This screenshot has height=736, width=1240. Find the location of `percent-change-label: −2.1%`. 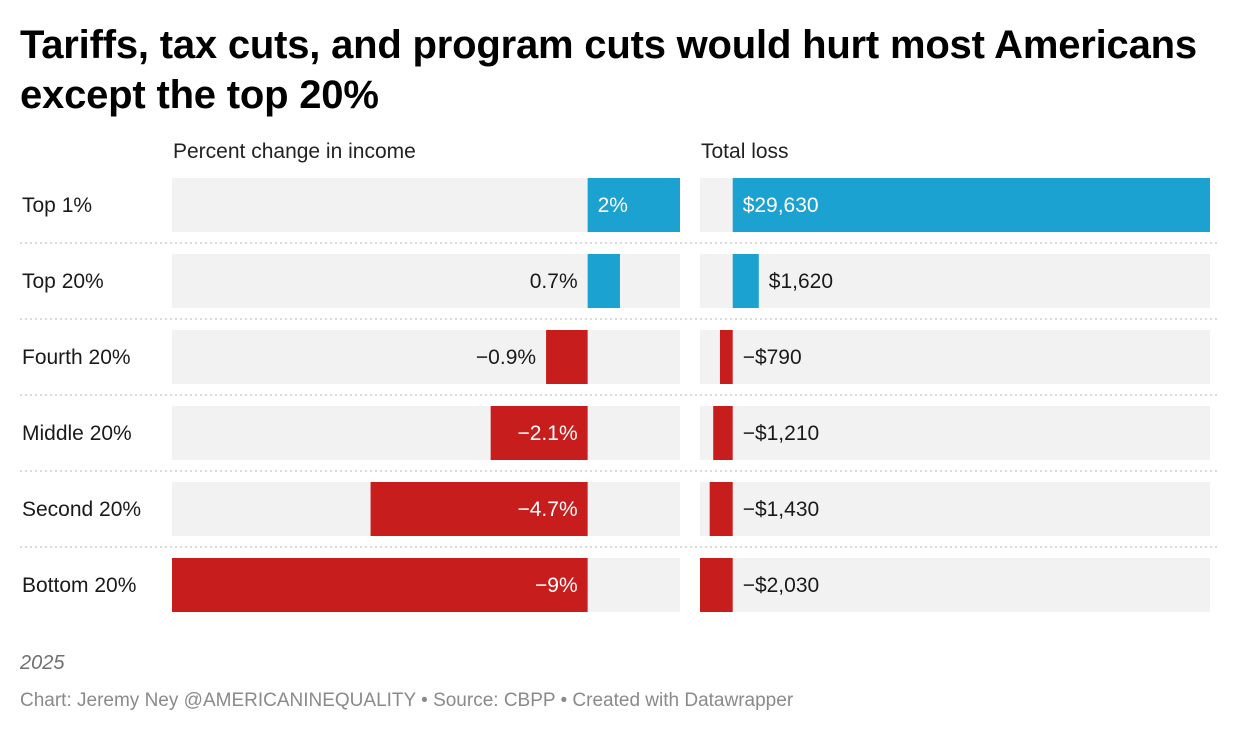

percent-change-label: −2.1% is located at coordinates (547, 433).